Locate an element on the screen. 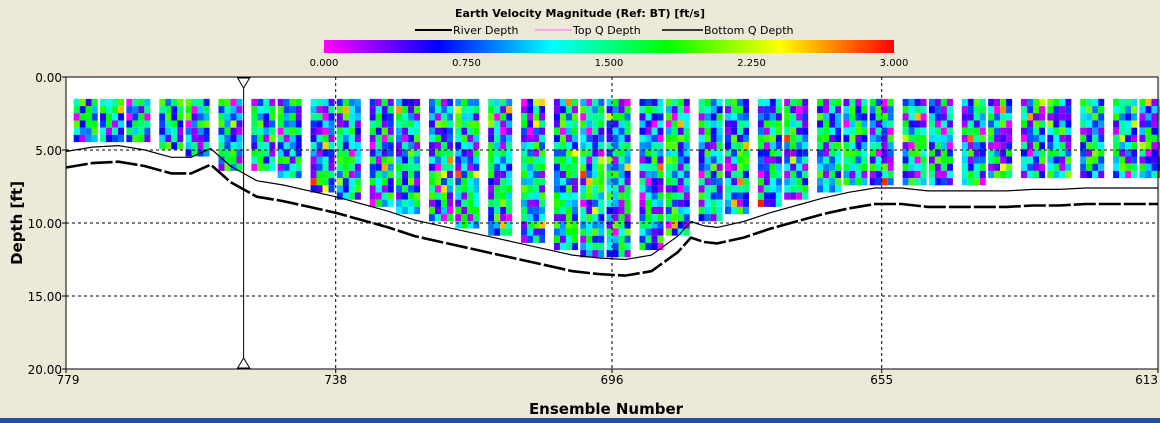 Image resolution: width=1160 pixels, height=423 pixels. colorbar-ticks: 0.000 0.750 1.500 2.250 3.000 is located at coordinates (609, 63).